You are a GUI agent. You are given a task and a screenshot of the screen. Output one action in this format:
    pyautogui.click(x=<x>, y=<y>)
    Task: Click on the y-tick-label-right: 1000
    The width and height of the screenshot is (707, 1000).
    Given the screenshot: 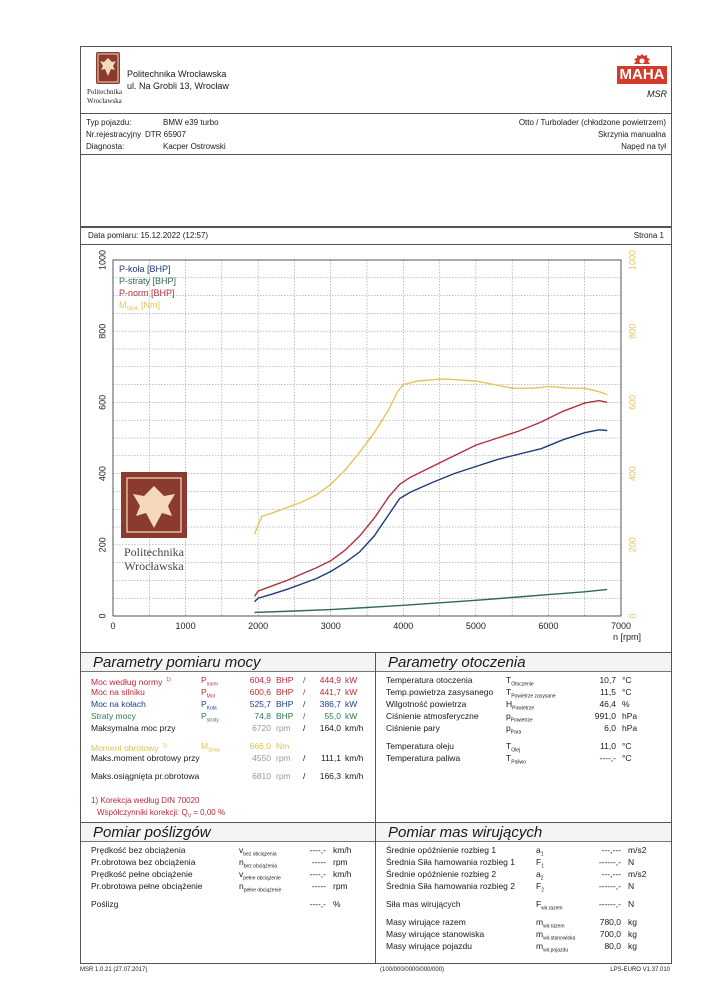 What is the action you would take?
    pyautogui.click(x=632, y=260)
    